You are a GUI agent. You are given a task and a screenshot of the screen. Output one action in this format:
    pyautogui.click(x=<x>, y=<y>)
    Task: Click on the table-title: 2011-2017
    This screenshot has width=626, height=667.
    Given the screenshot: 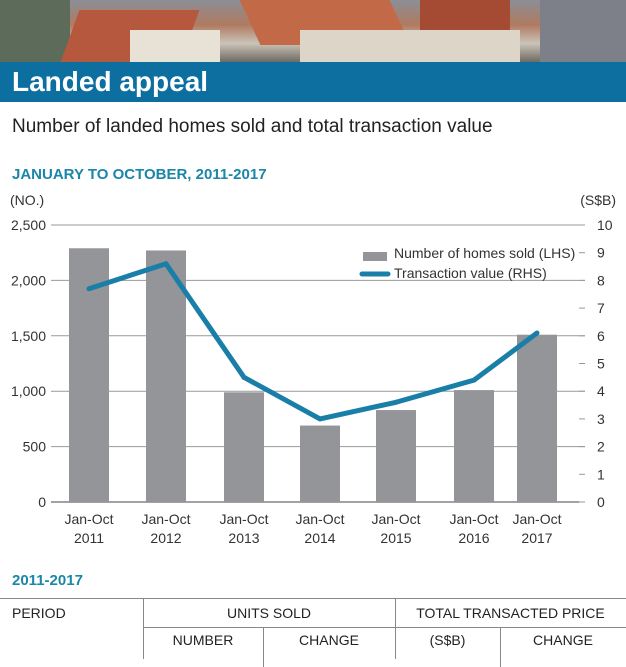 What is the action you would take?
    pyautogui.click(x=47, y=580)
    